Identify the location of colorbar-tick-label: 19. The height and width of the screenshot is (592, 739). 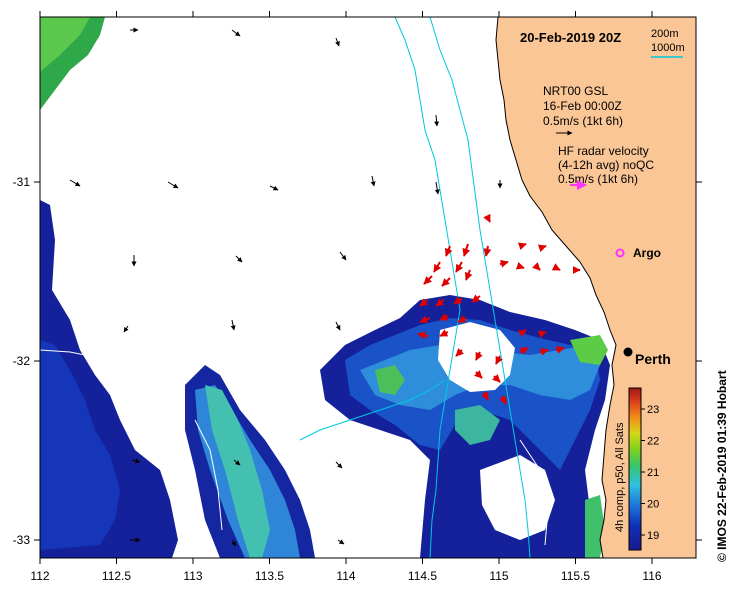
(653, 536).